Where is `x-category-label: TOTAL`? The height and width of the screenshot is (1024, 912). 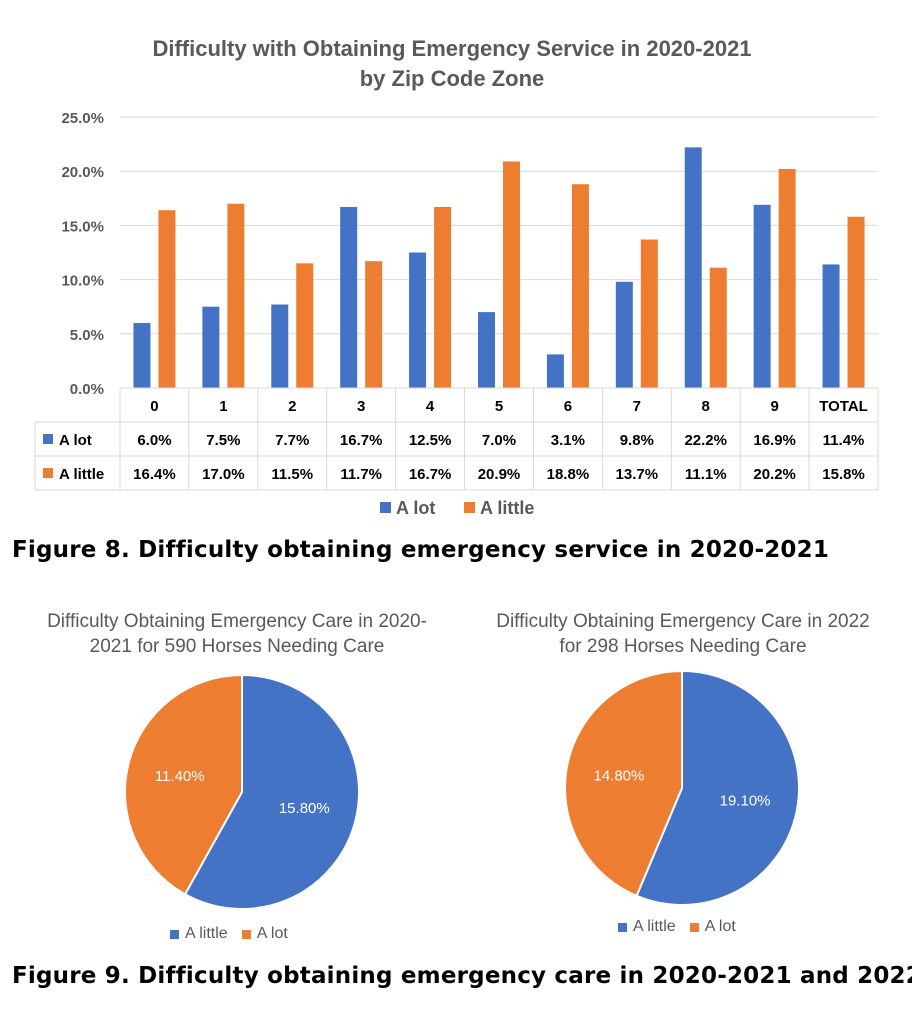
x-category-label: TOTAL is located at coordinates (843, 406).